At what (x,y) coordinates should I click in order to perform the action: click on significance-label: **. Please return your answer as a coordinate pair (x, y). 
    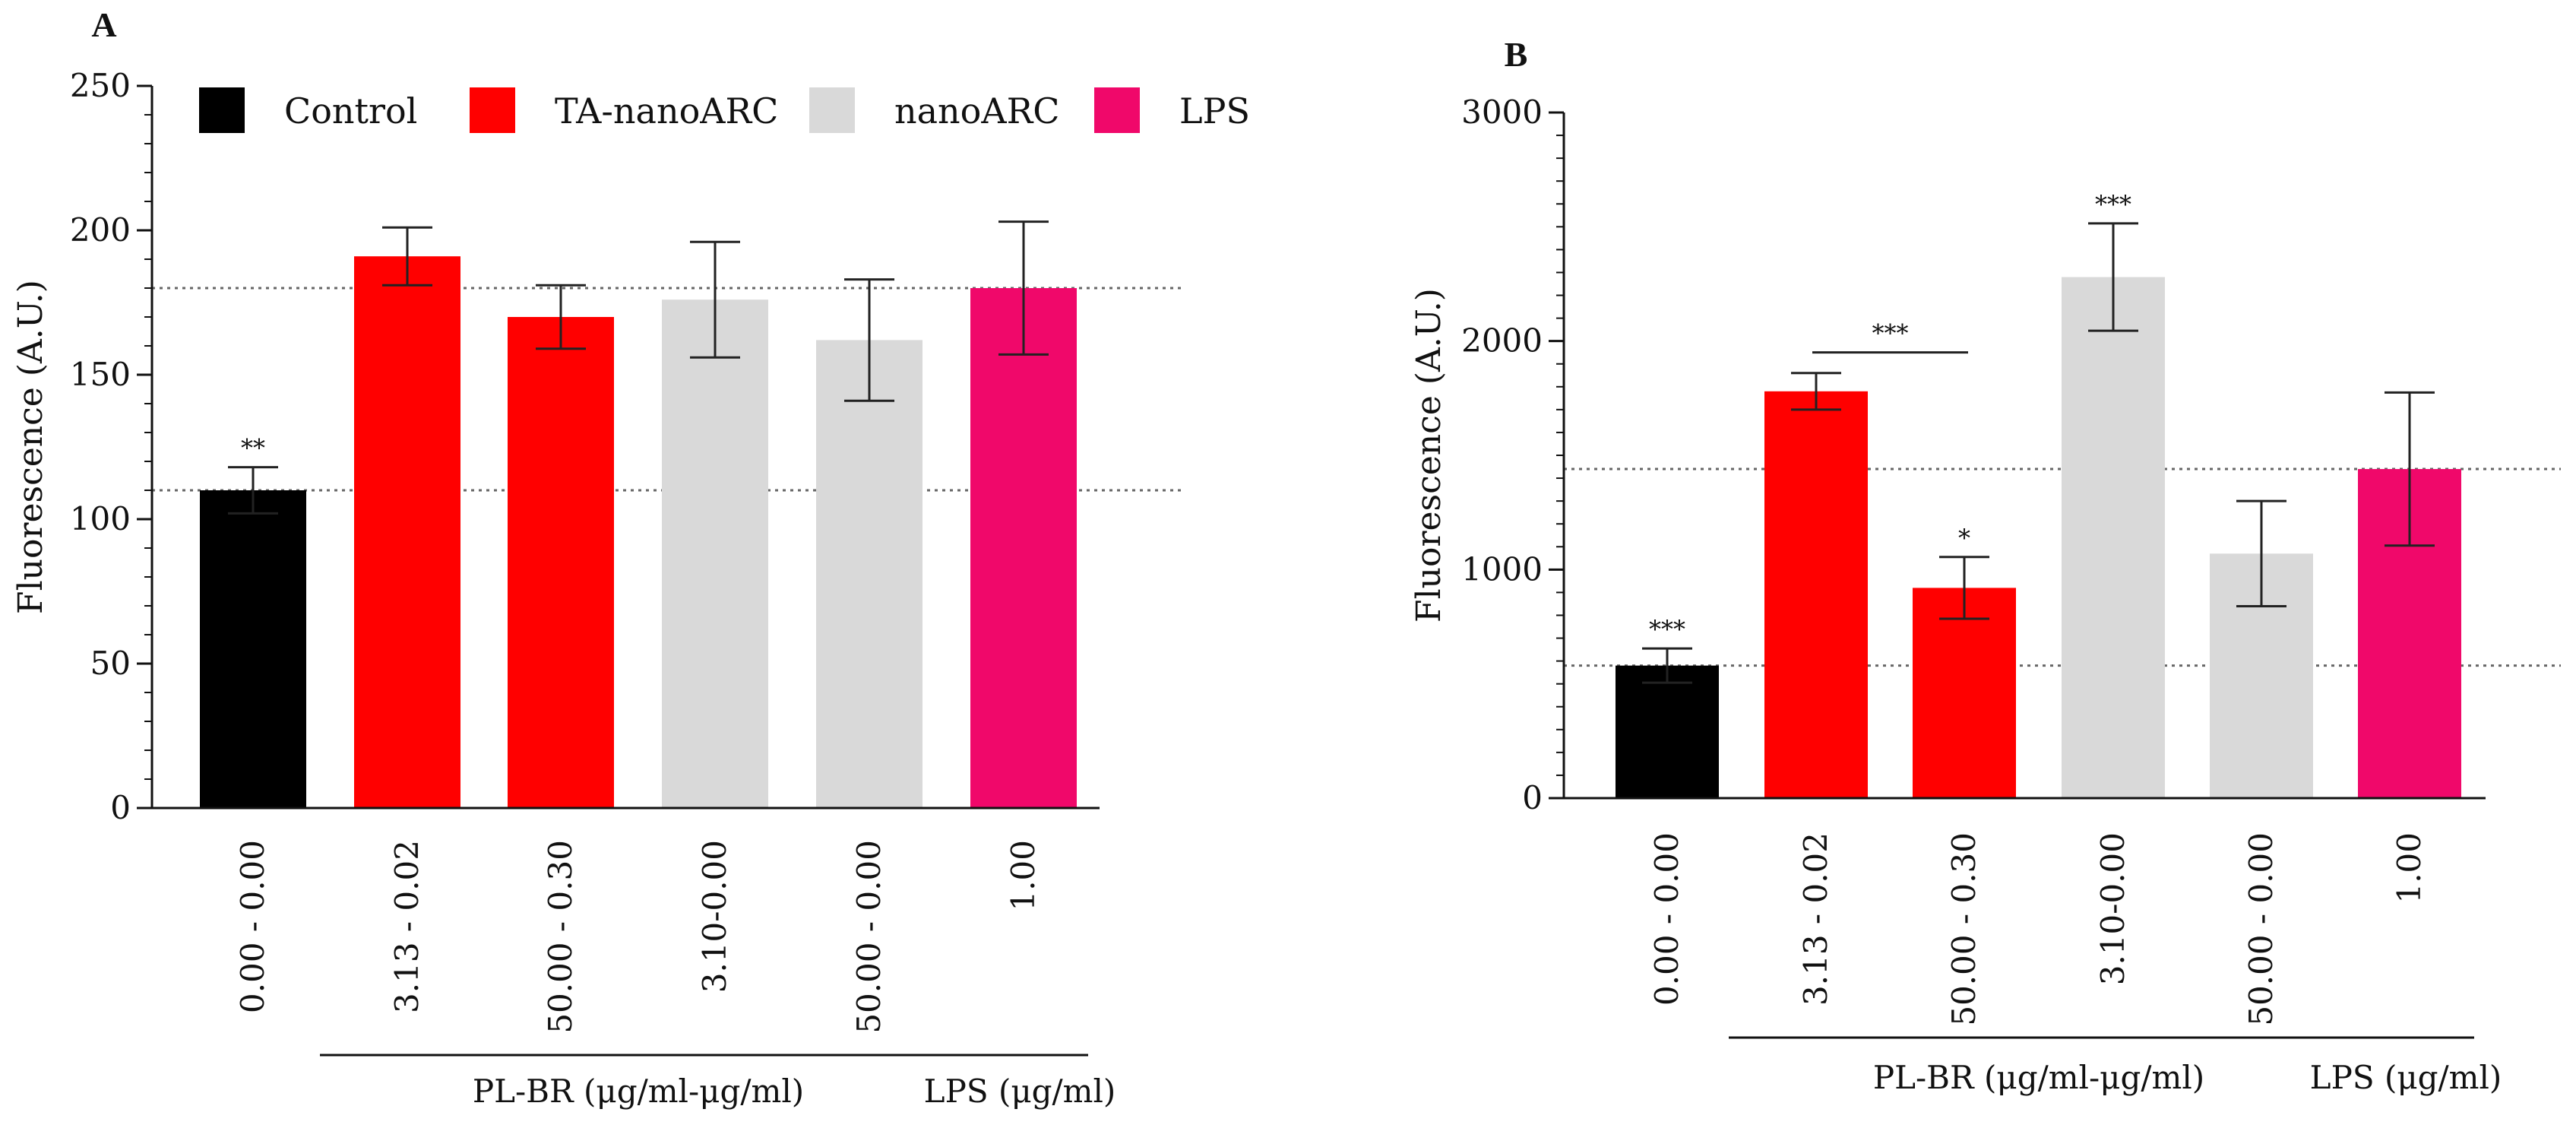
    Looking at the image, I should click on (253, 448).